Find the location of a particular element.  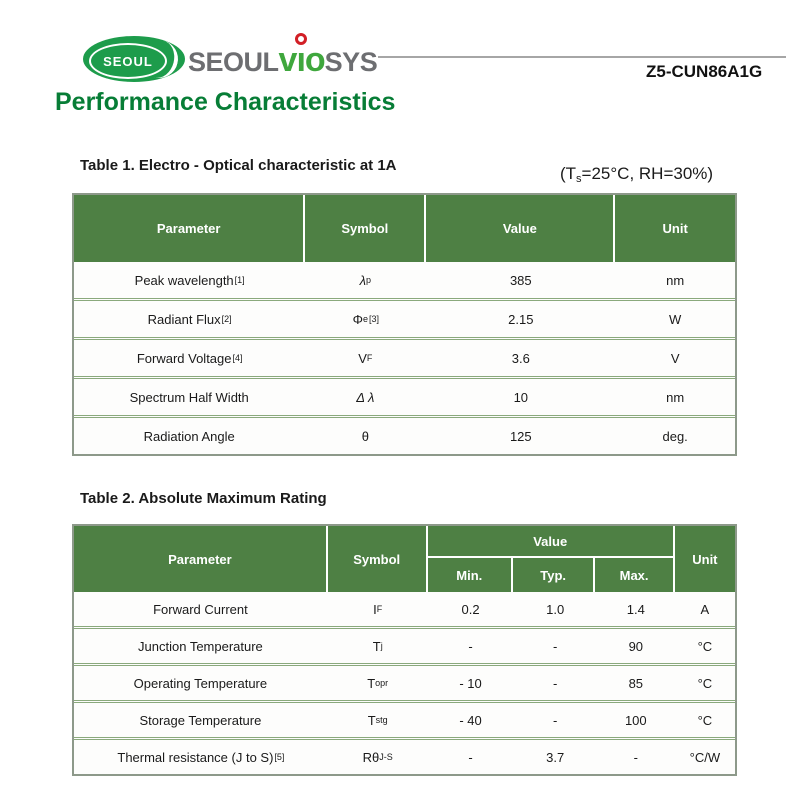

symbol-cell: Δ λ is located at coordinates (365, 397).